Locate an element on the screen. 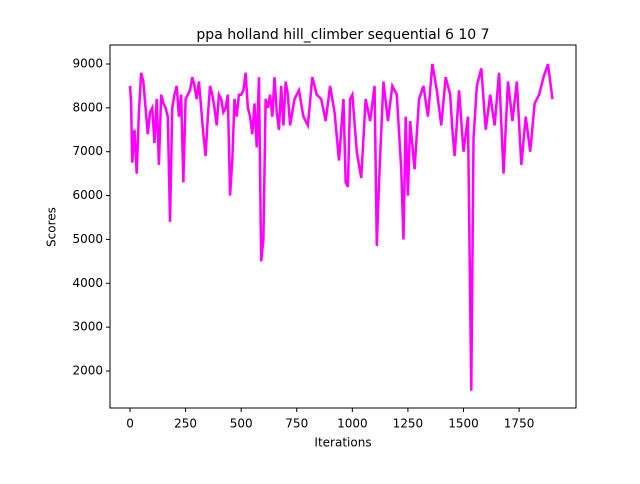 This screenshot has height=484, width=640. x-tick-label: 1750 is located at coordinates (519, 424).